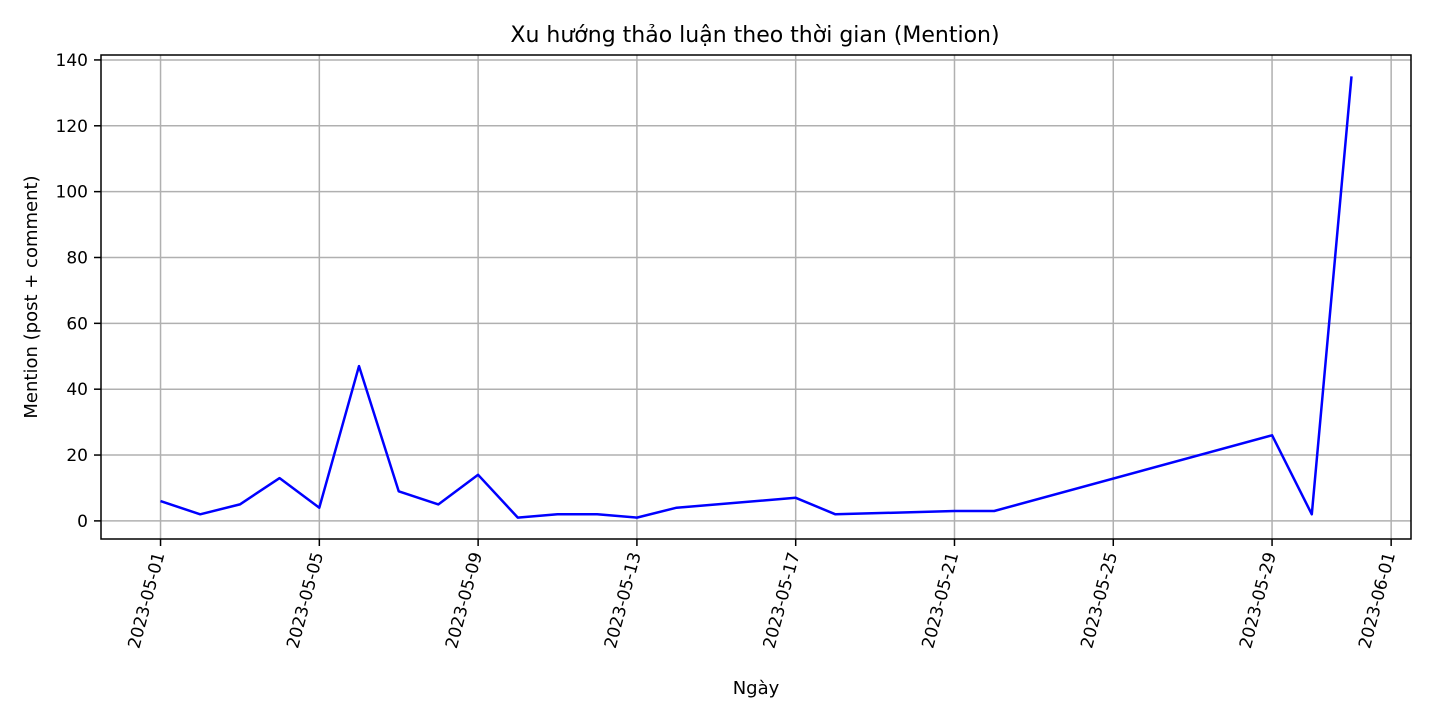 This screenshot has width=1440, height=720. What do you see at coordinates (782, 600) in the screenshot?
I see `x-tick-label: 2023-05-17` at bounding box center [782, 600].